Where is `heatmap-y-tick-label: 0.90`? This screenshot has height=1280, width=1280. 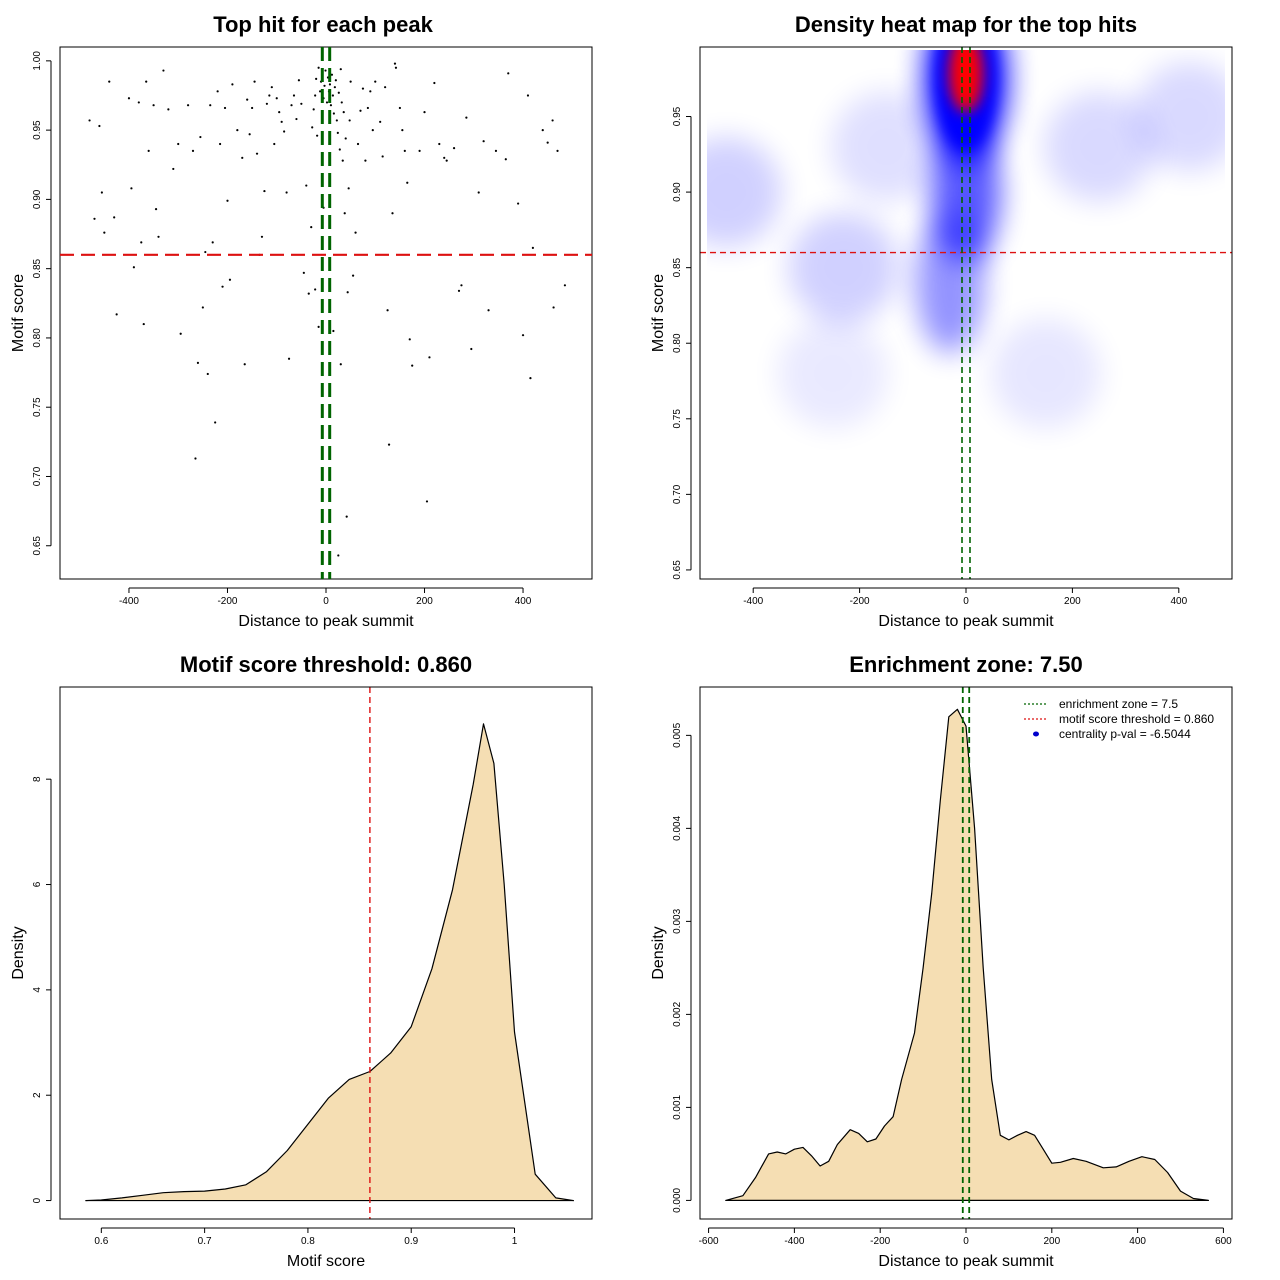 heatmap-y-tick-label: 0.90 is located at coordinates (677, 192).